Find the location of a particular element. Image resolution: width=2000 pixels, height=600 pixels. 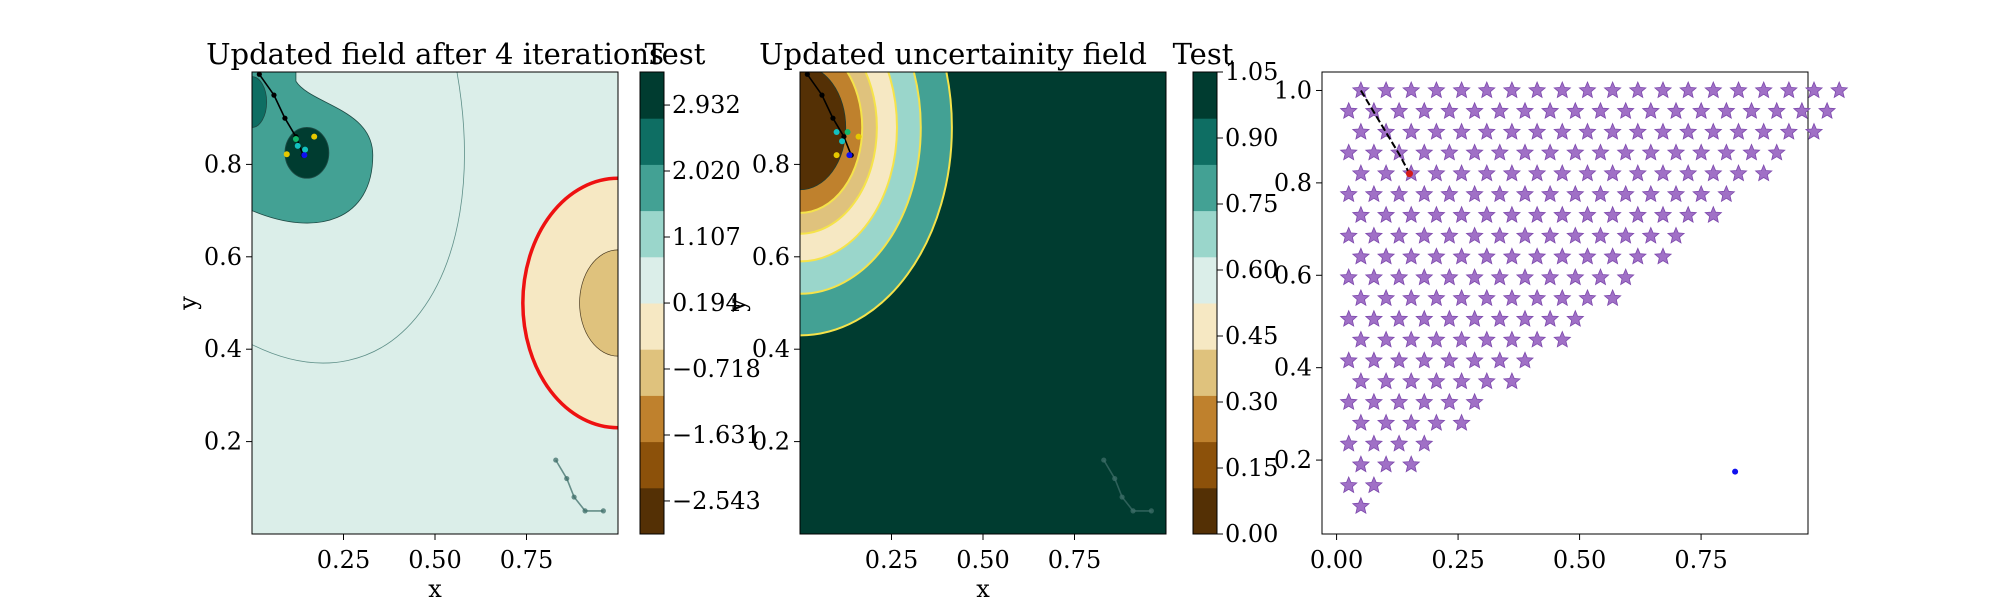

y-tick-label: 0.6 is located at coordinates (223, 257).